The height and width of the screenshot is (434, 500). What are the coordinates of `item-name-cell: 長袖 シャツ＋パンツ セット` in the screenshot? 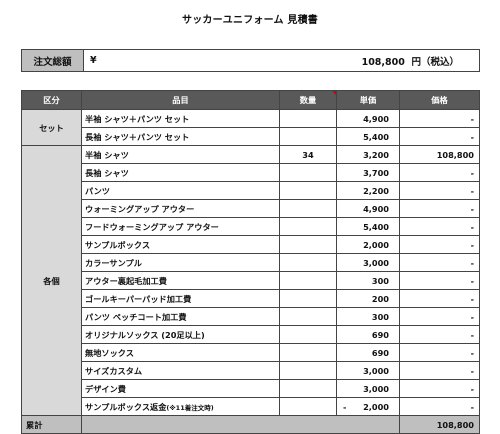 It's located at (180, 136).